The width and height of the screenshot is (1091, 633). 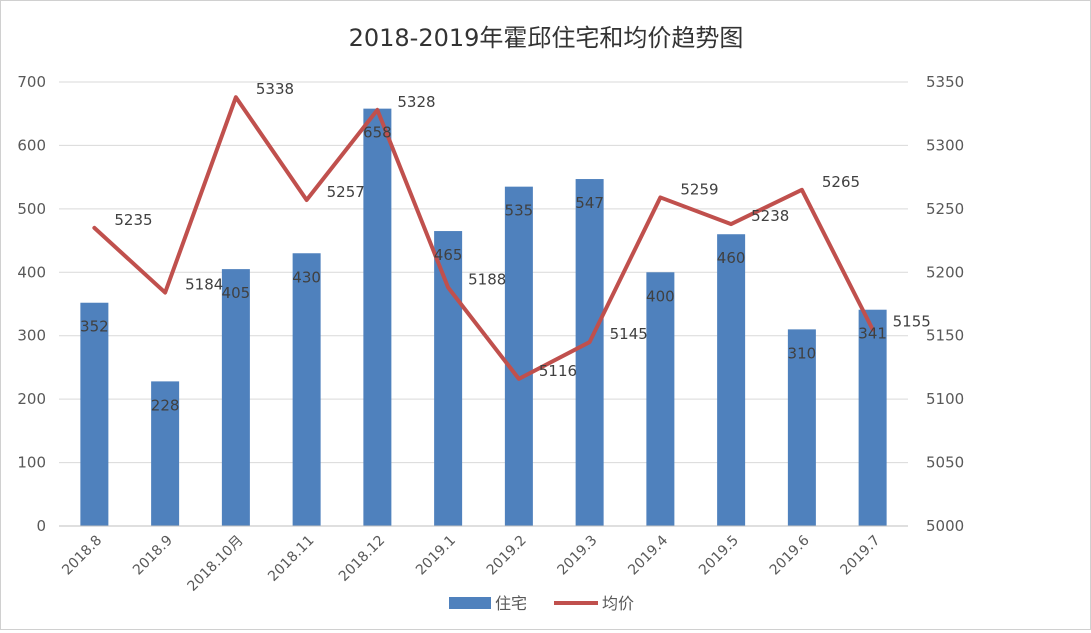 What do you see at coordinates (31, 145) in the screenshot?
I see `left-tick-label: 600` at bounding box center [31, 145].